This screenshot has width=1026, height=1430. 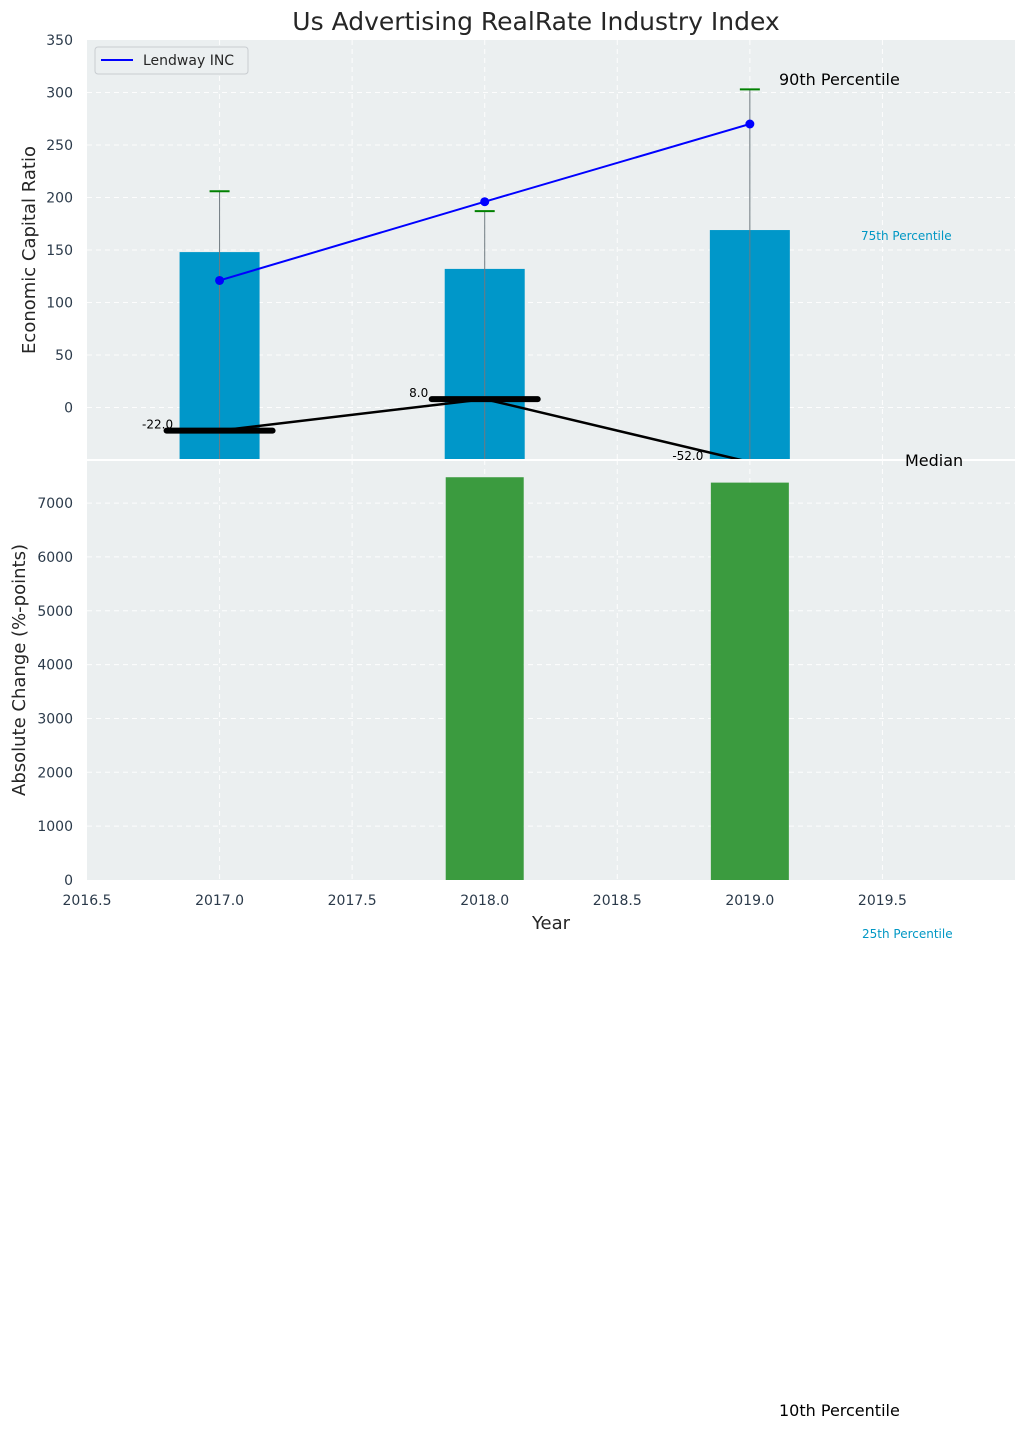 I want to click on bottom-y-tick-label: 3000, so click(x=55, y=719).